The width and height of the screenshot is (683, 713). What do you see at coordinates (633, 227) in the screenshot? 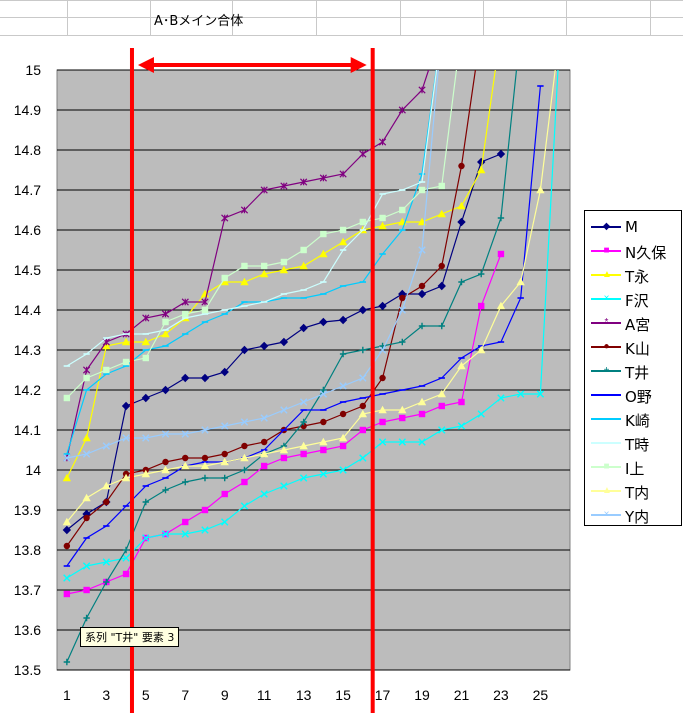
I see `legend-item: ◆ M` at bounding box center [633, 227].